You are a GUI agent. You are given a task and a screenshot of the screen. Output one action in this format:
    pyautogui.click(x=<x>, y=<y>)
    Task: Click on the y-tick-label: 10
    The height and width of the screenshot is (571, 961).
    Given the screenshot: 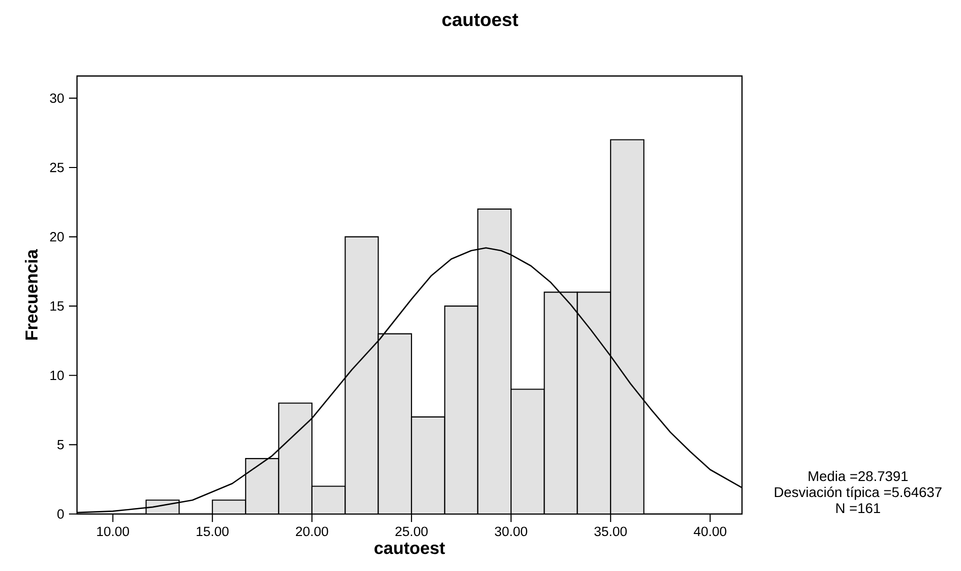 What is the action you would take?
    pyautogui.click(x=57, y=375)
    